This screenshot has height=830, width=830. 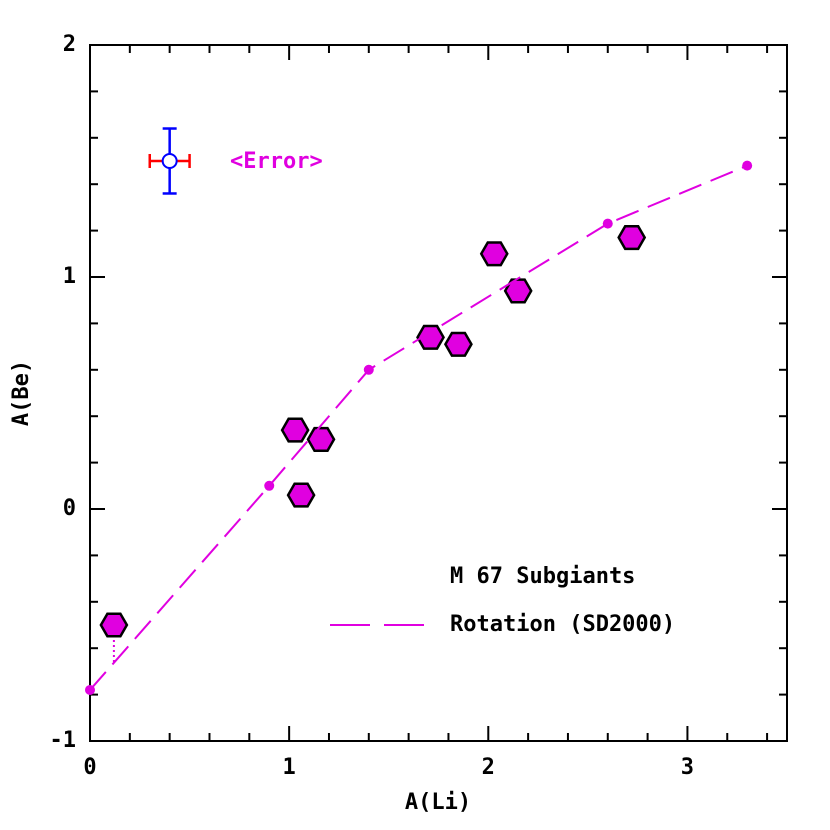 I want to click on x-tick-label: 0, so click(x=89, y=767).